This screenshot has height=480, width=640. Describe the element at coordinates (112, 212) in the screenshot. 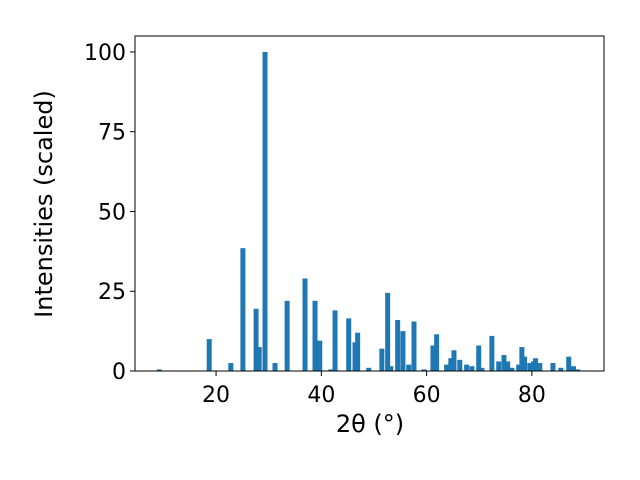

I see `y-tick-label: 50` at that location.